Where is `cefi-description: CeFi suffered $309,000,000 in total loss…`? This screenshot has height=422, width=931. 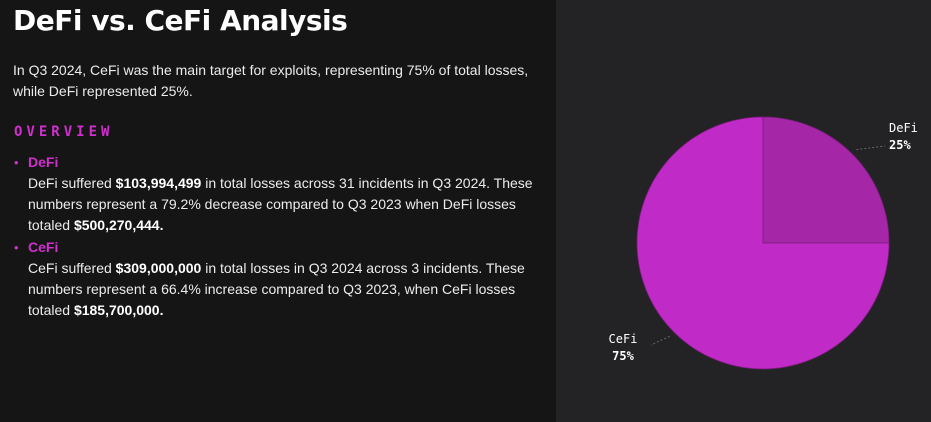
cefi-description: CeFi suffered $309,000,000 in total loss… is located at coordinates (276, 289).